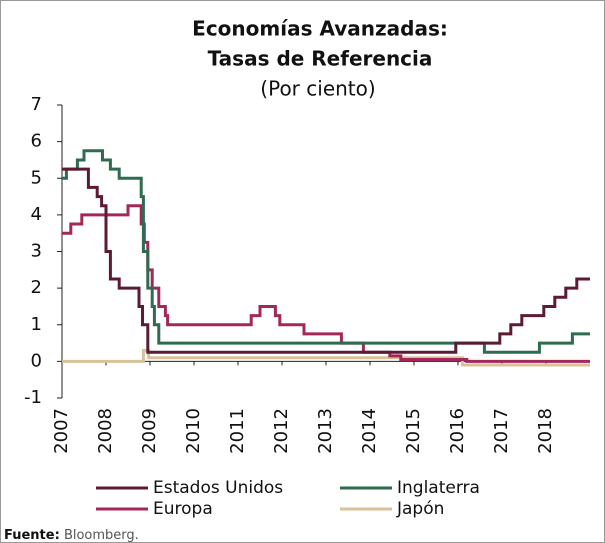  Describe the element at coordinates (36, 251) in the screenshot. I see `y-tick-label: 3` at that location.